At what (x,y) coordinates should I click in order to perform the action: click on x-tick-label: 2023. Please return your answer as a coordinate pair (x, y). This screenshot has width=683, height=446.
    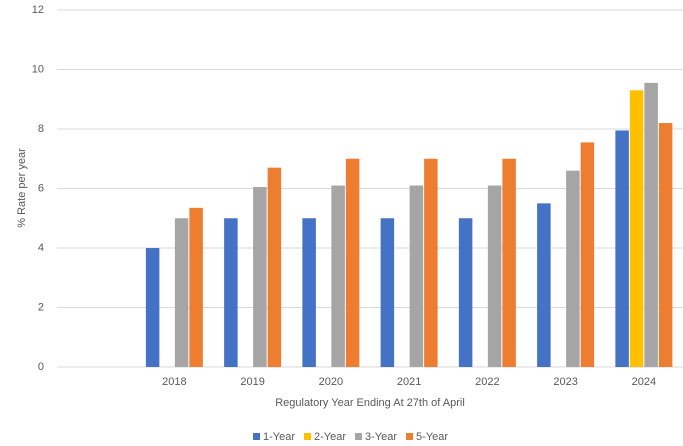
    Looking at the image, I should click on (565, 382).